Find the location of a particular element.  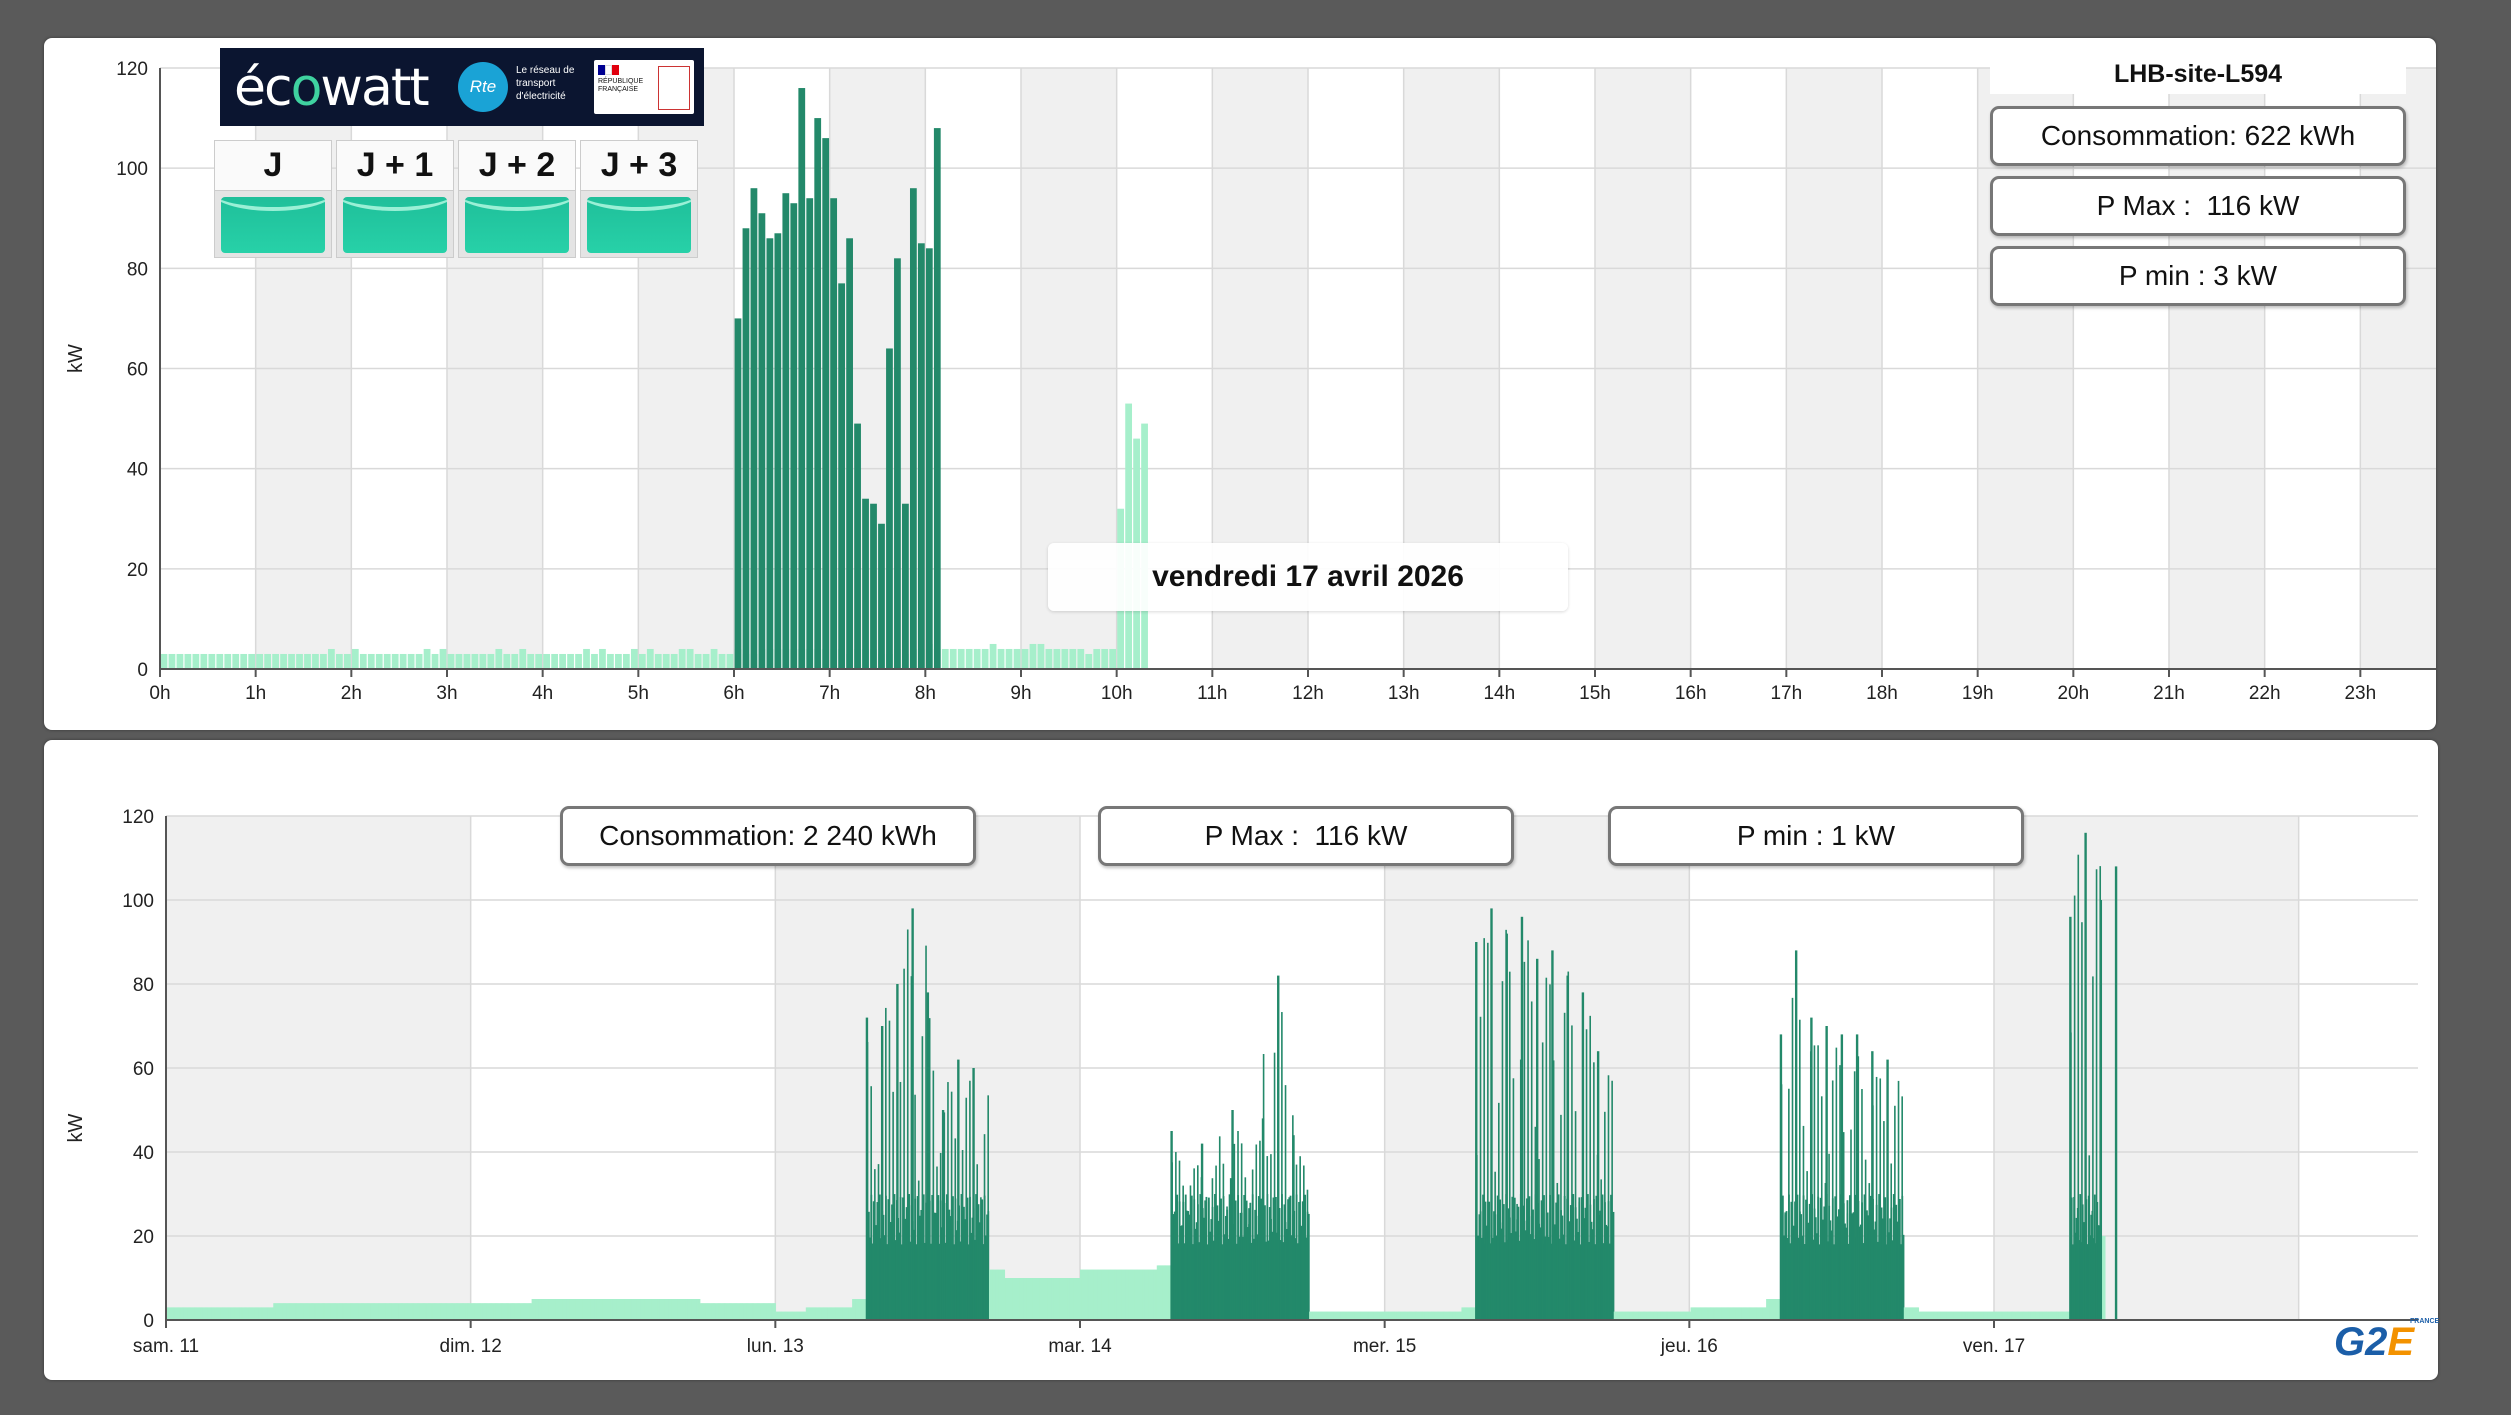

x-tick-label: mer. 15 is located at coordinates (1384, 1346).